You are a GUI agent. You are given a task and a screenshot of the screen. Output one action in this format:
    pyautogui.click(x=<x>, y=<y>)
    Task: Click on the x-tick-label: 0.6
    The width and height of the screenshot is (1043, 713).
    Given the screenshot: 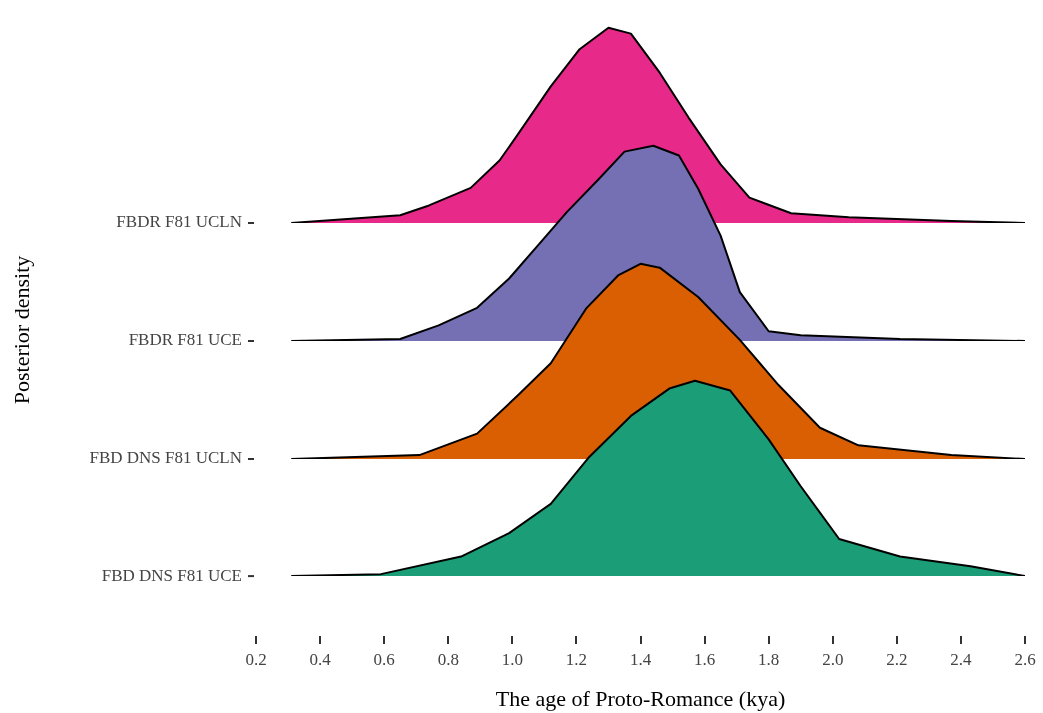 What is the action you would take?
    pyautogui.click(x=384, y=659)
    